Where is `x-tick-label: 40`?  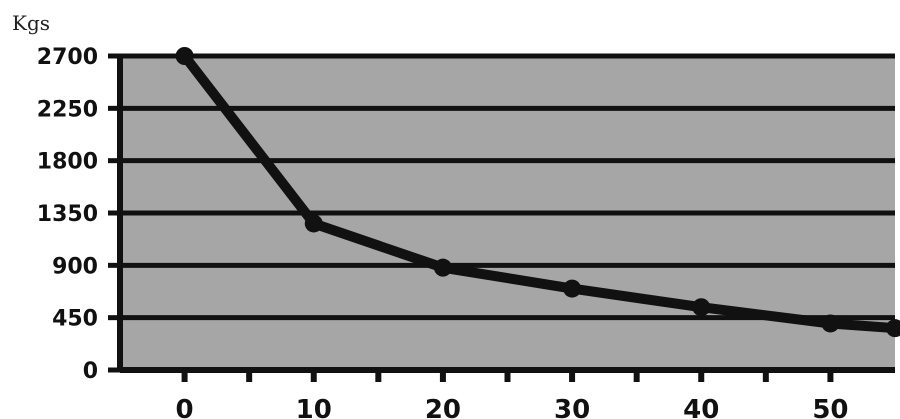 x-tick-label: 40 is located at coordinates (701, 407).